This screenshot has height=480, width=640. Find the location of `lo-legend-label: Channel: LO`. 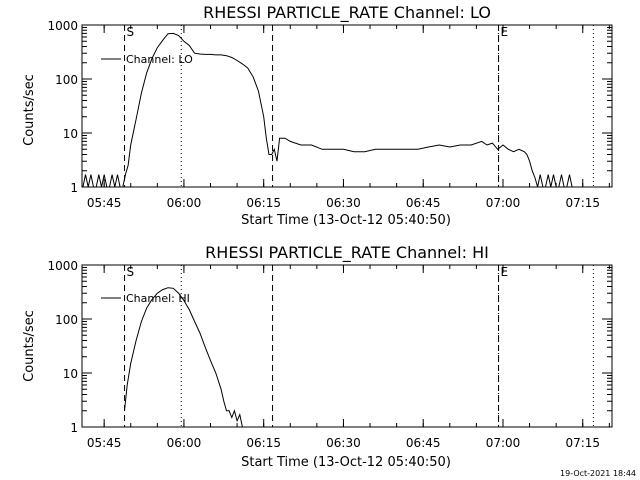

lo-legend-label: Channel: LO is located at coordinates (159, 59).